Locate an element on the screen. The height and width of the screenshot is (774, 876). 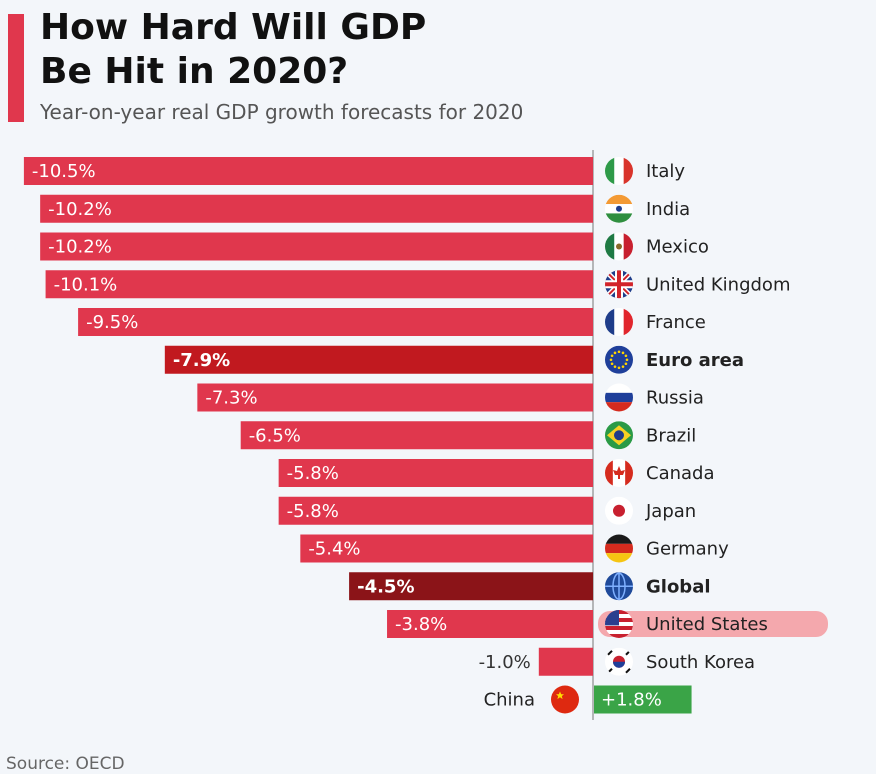
bar-japan is located at coordinates (435, 510).